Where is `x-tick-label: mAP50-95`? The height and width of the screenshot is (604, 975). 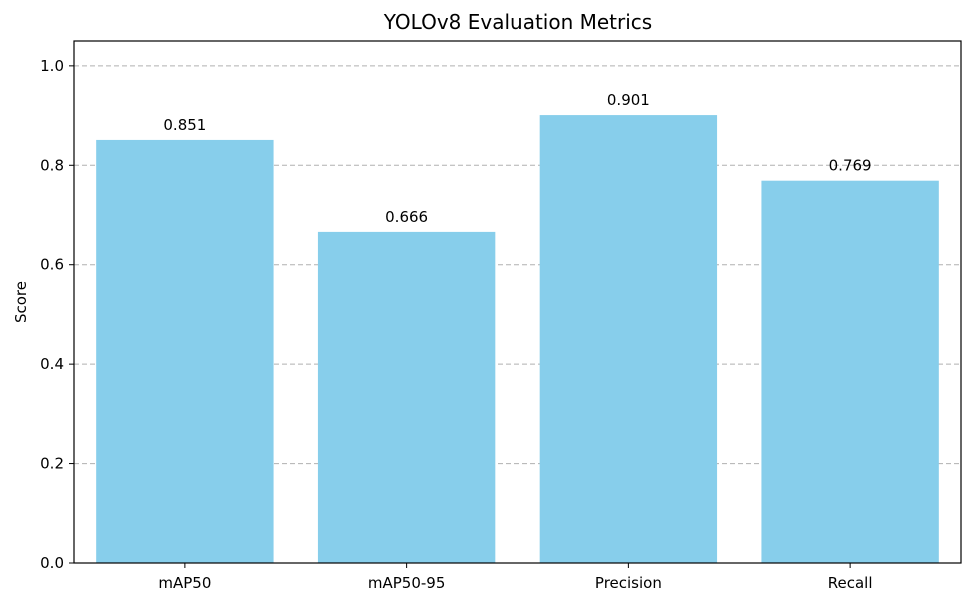 x-tick-label: mAP50-95 is located at coordinates (407, 583).